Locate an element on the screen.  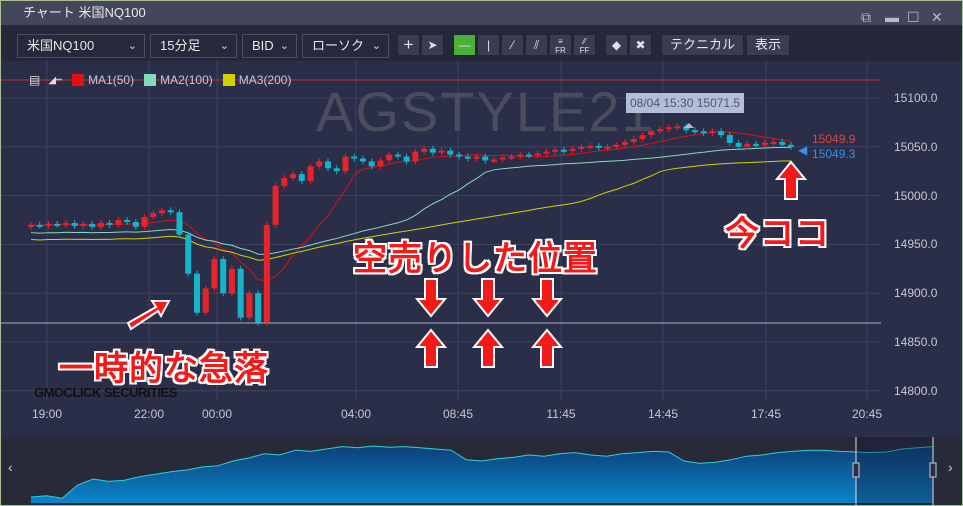
chart-type-select: ローソク ⌄ is located at coordinates (345, 46).